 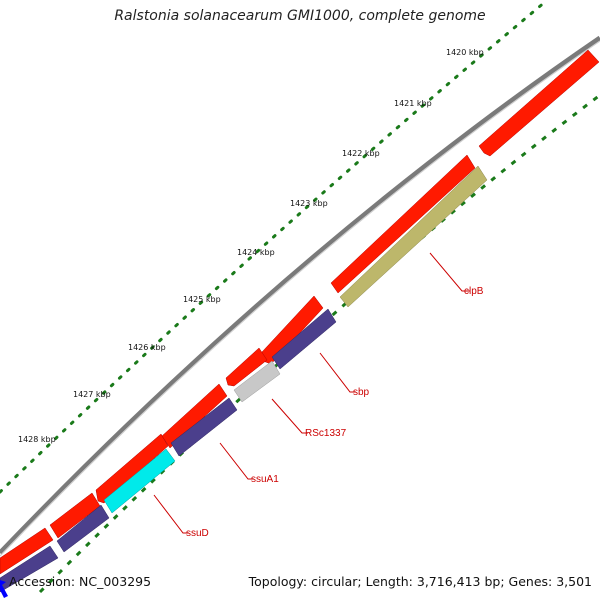 What do you see at coordinates (37, 439) in the screenshot?
I see `ruler-label: 1428 kbp` at bounding box center [37, 439].